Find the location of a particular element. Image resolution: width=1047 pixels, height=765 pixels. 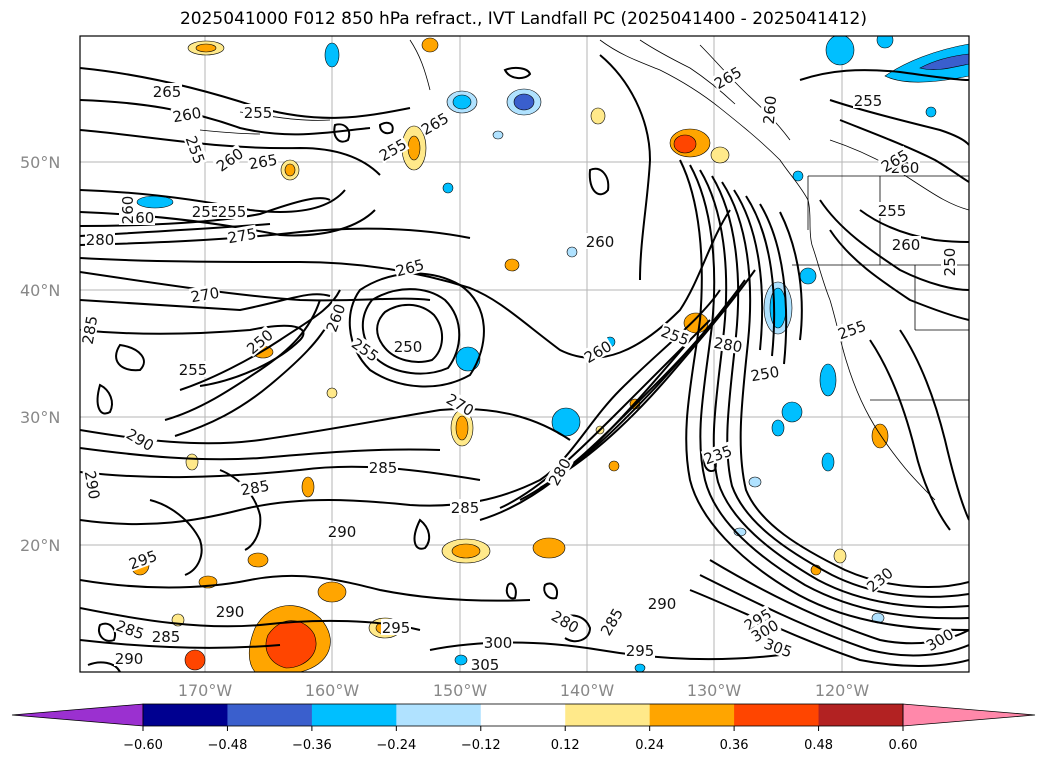

lon-label-130w: 130°W is located at coordinates (714, 690).